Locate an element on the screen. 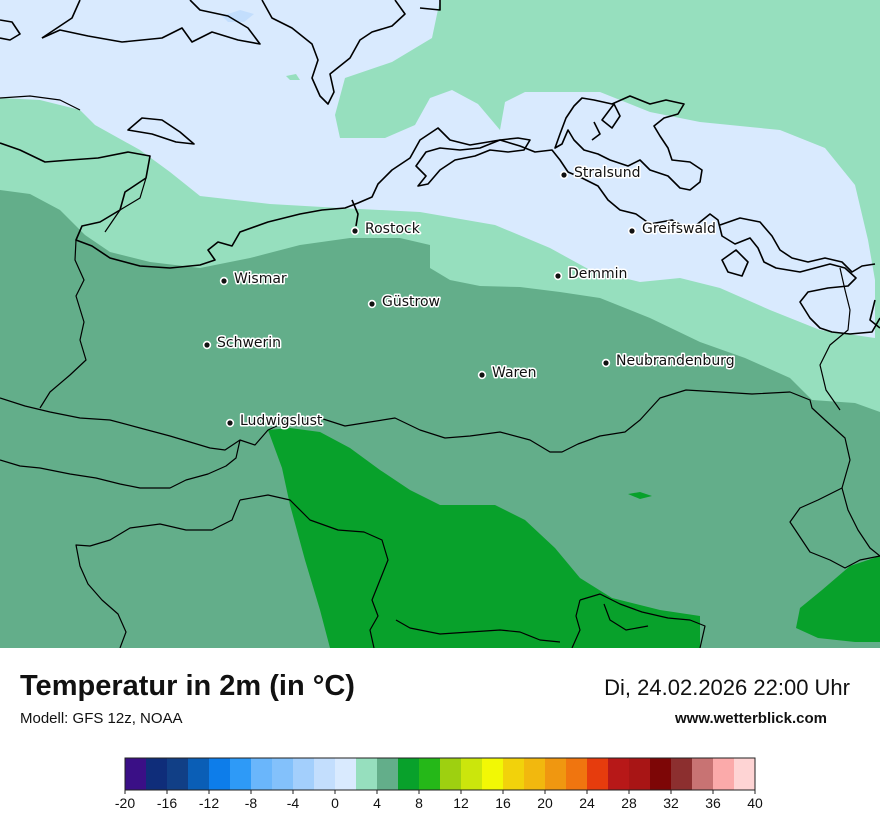 Image resolution: width=880 pixels, height=830 pixels. scale-tick-label: 36 is located at coordinates (713, 803).